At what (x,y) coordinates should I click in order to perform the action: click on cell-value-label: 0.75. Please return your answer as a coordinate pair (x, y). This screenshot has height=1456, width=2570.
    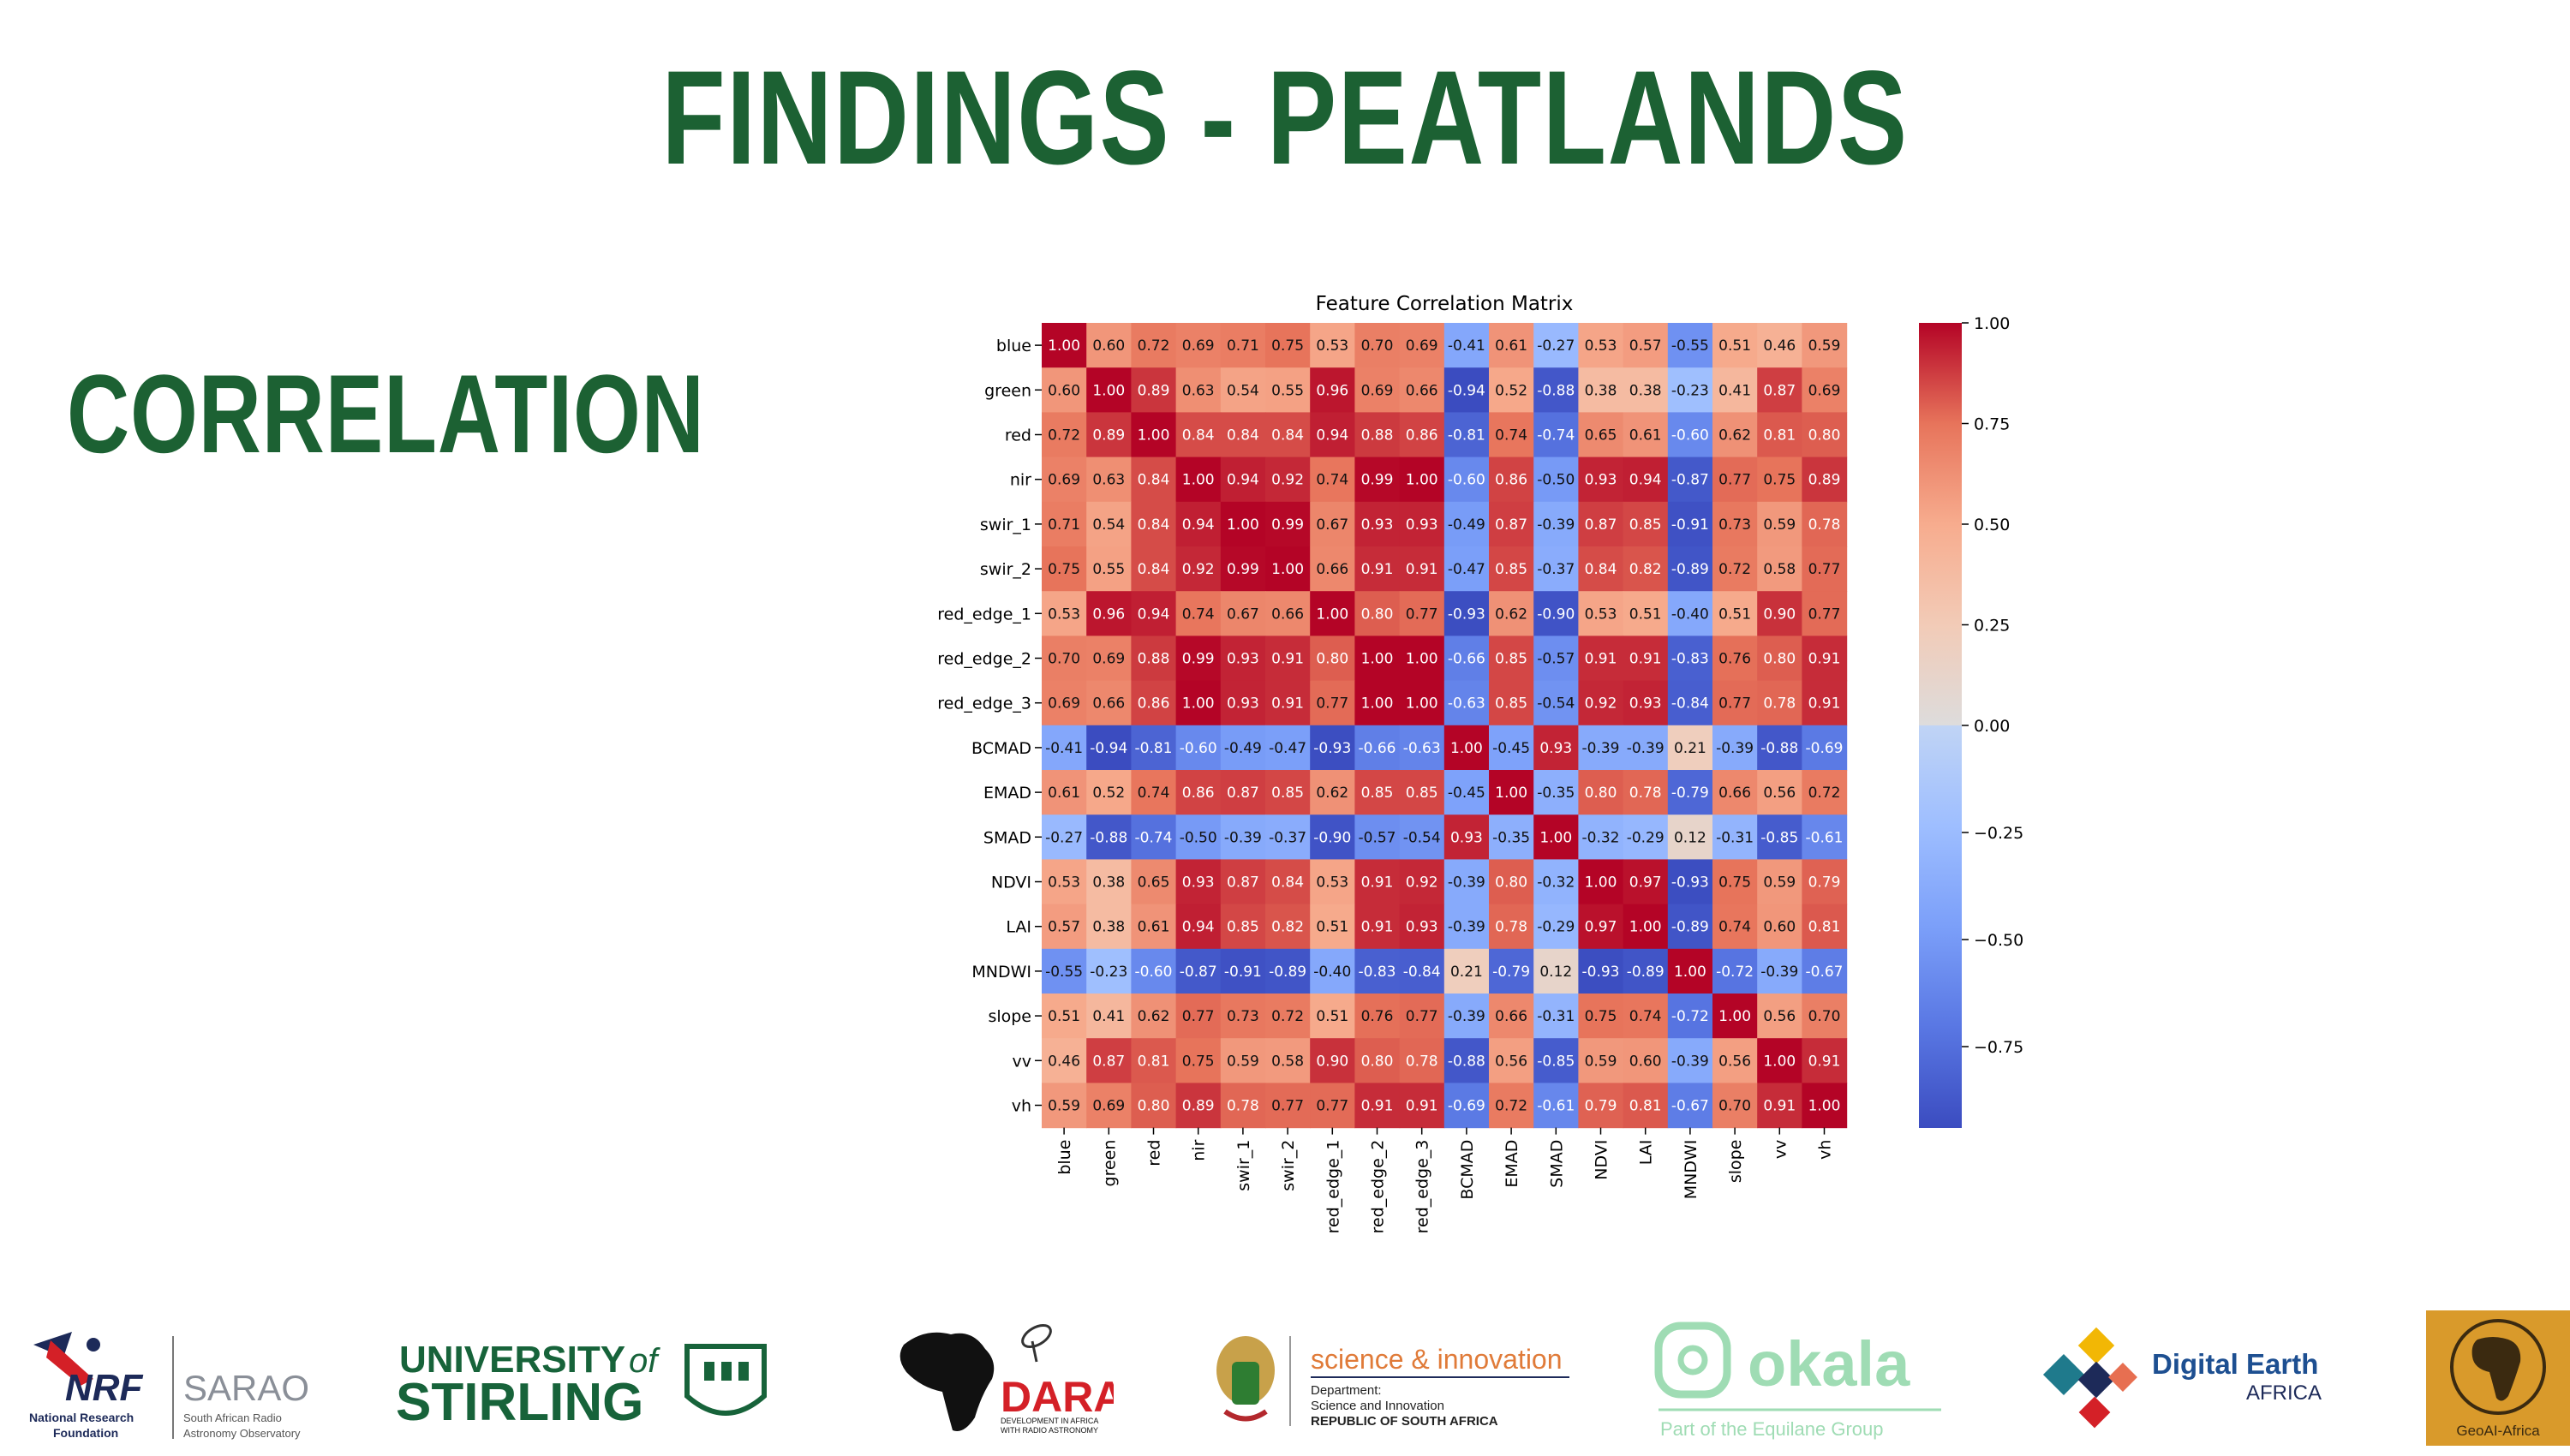
    Looking at the image, I should click on (1780, 480).